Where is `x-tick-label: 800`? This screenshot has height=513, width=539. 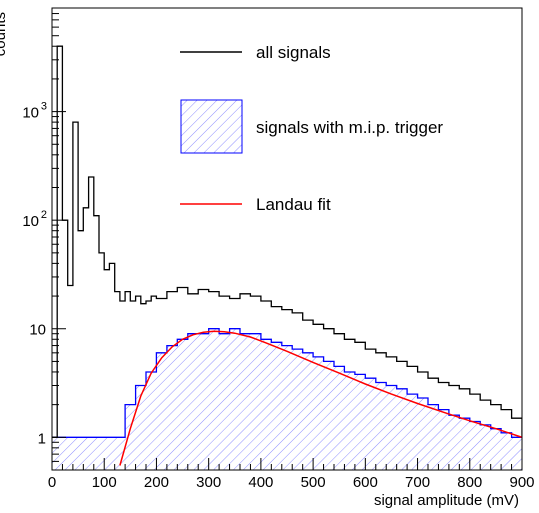
x-tick-label: 800 is located at coordinates (469, 482).